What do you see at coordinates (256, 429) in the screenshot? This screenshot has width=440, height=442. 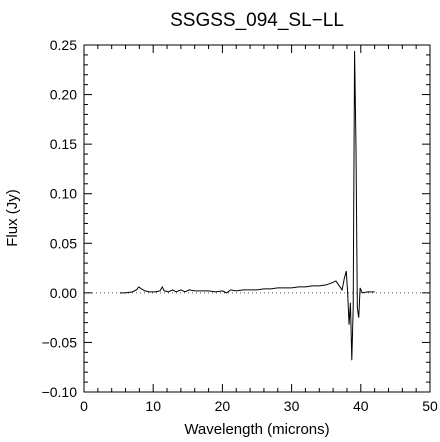 I see `x-axis-label: Wavelength (microns)` at bounding box center [256, 429].